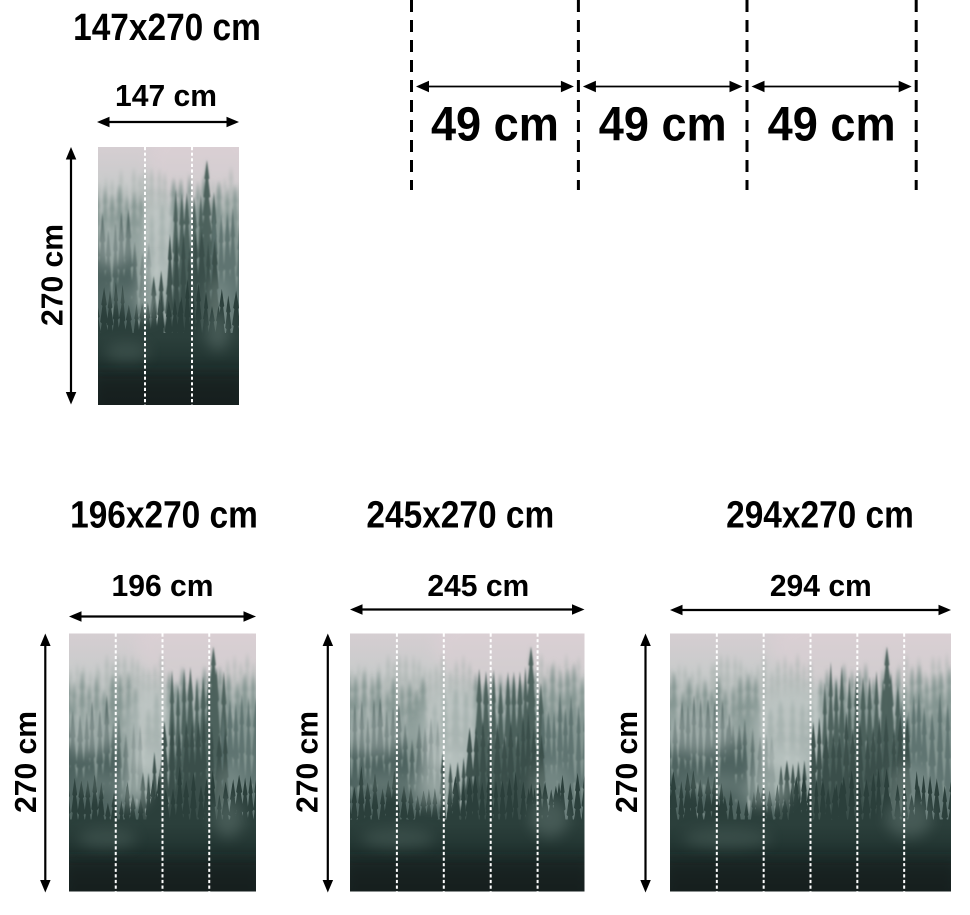 Image resolution: width=970 pixels, height=915 pixels. Describe the element at coordinates (820, 515) in the screenshot. I see `svg-text: 294x270 cm` at that location.